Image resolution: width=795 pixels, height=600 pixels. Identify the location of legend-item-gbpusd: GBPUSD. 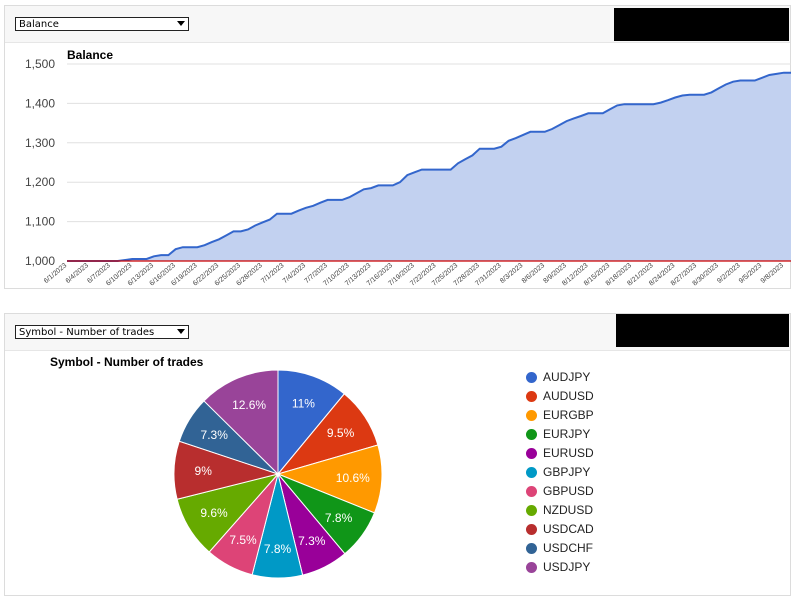
(560, 491).